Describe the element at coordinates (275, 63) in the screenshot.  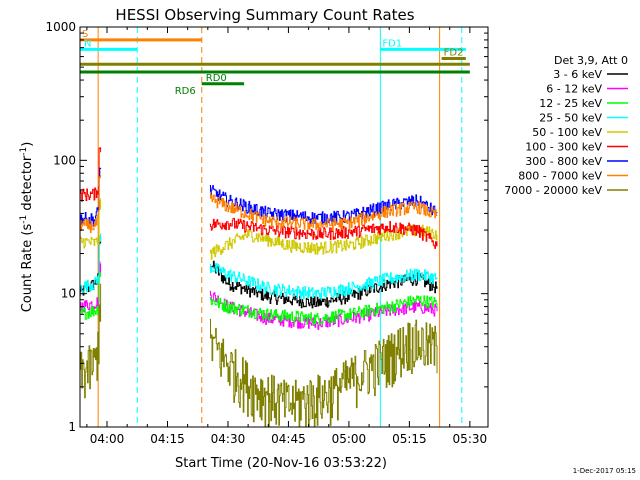
I see `flag-bars: SN RD0 FD1 FD2 RD6` at that location.